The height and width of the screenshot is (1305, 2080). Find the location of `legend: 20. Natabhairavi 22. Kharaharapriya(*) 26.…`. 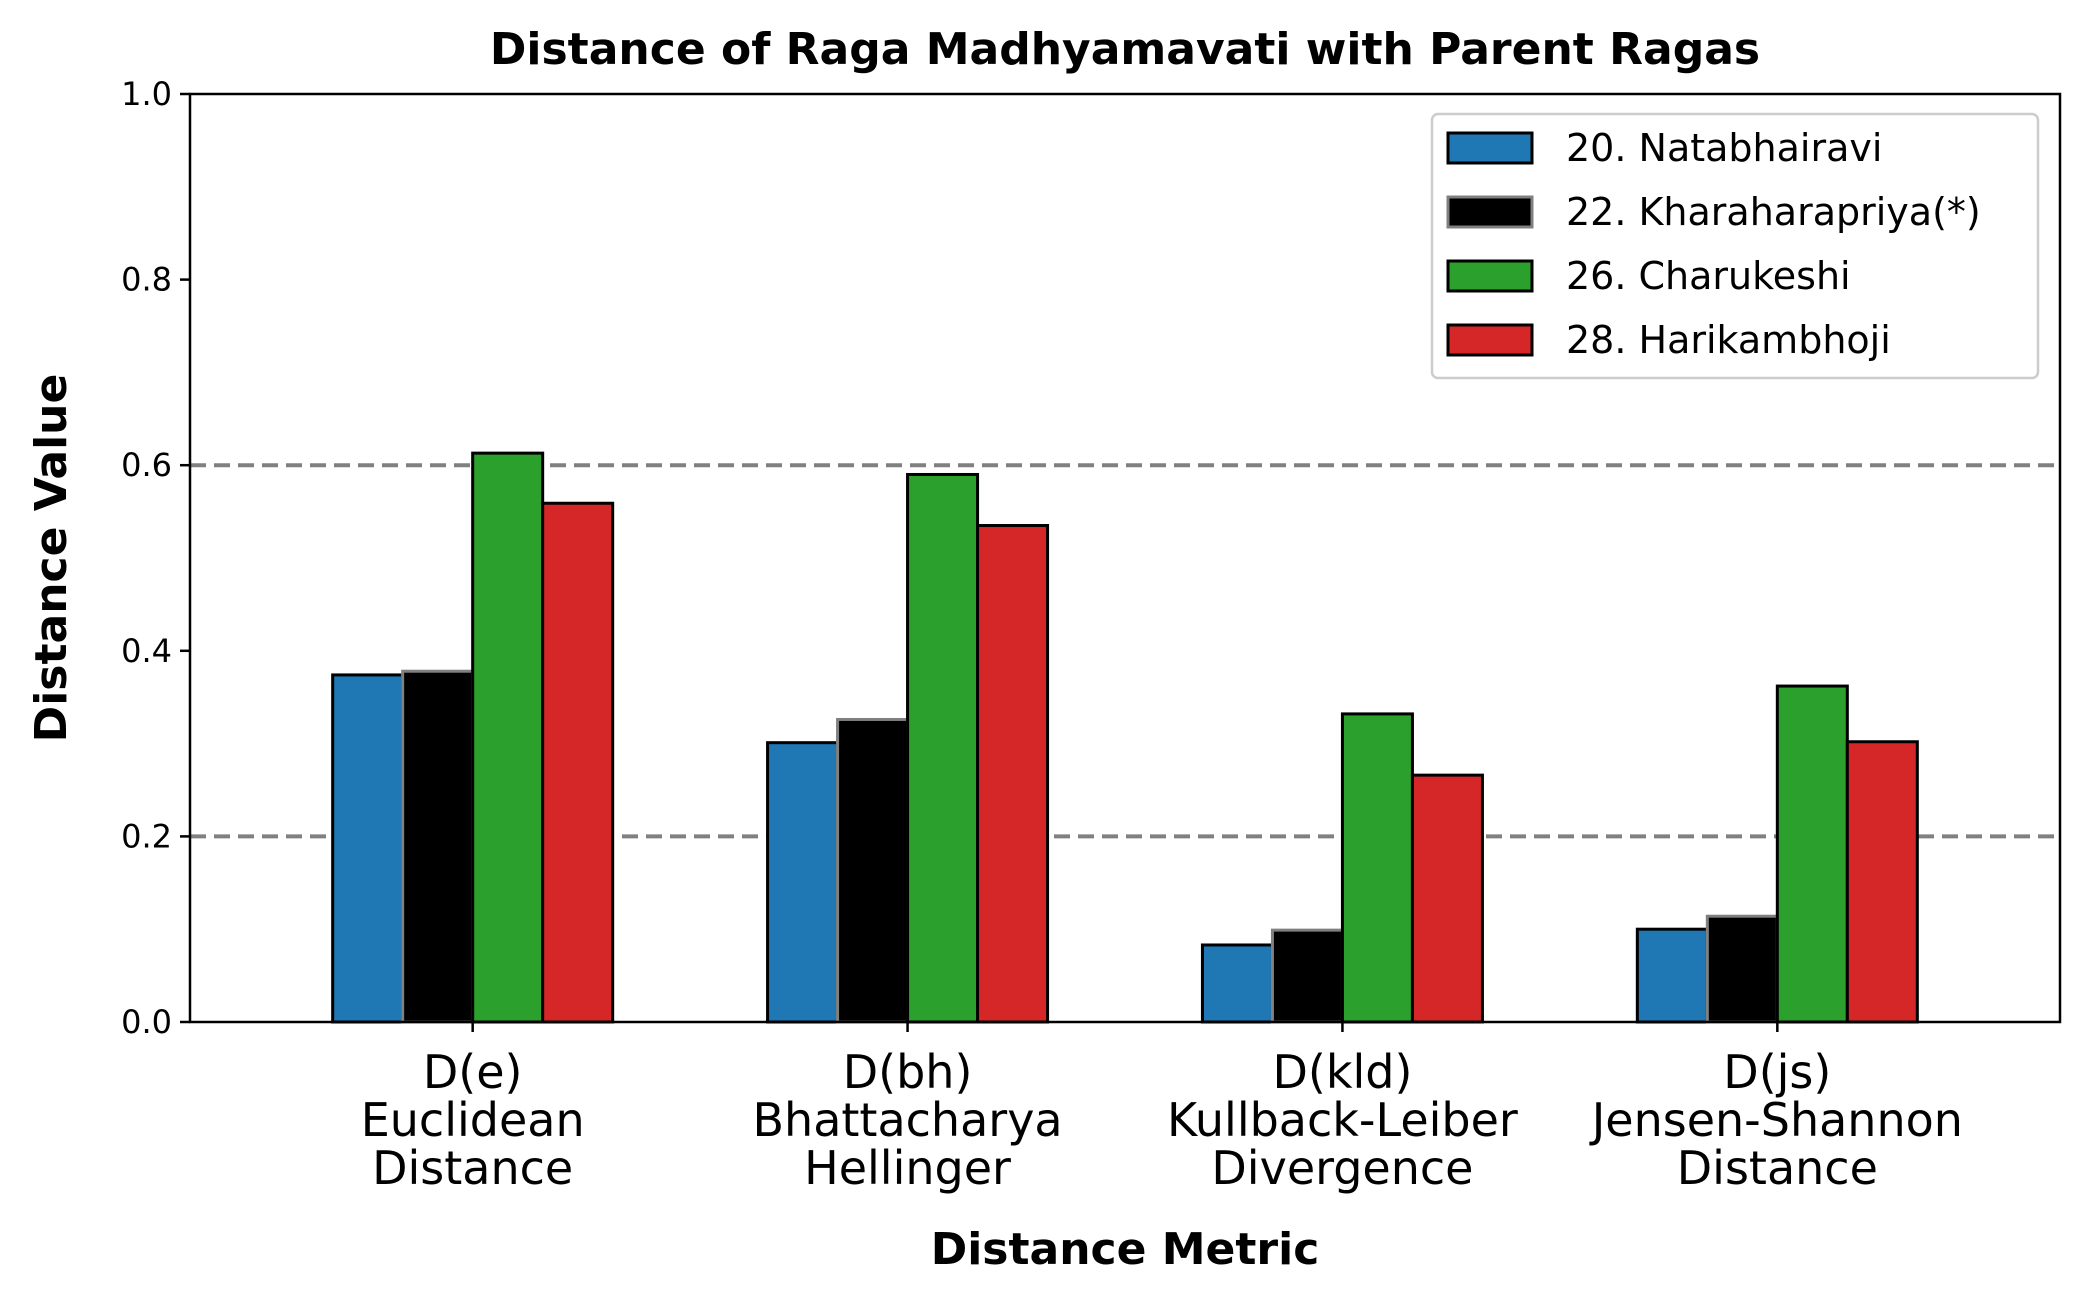

legend: 20. Natabhairavi 22. Kharaharapriya(*) 26.… is located at coordinates (1735, 246).